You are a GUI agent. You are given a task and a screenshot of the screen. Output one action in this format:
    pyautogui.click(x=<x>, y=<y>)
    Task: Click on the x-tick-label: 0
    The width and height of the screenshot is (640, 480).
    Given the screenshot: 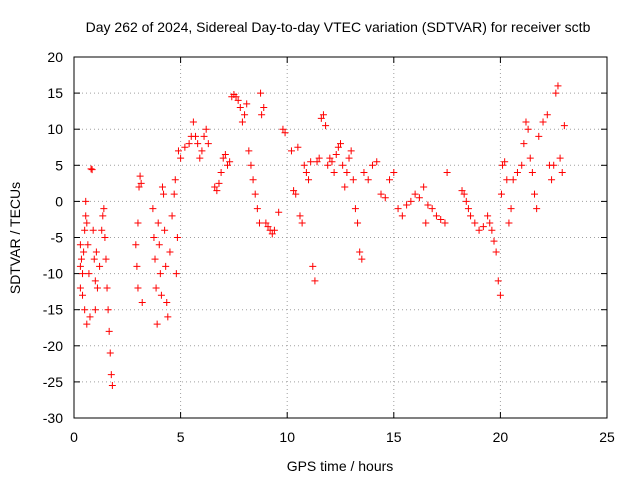 What is the action you would take?
    pyautogui.click(x=74, y=437)
    